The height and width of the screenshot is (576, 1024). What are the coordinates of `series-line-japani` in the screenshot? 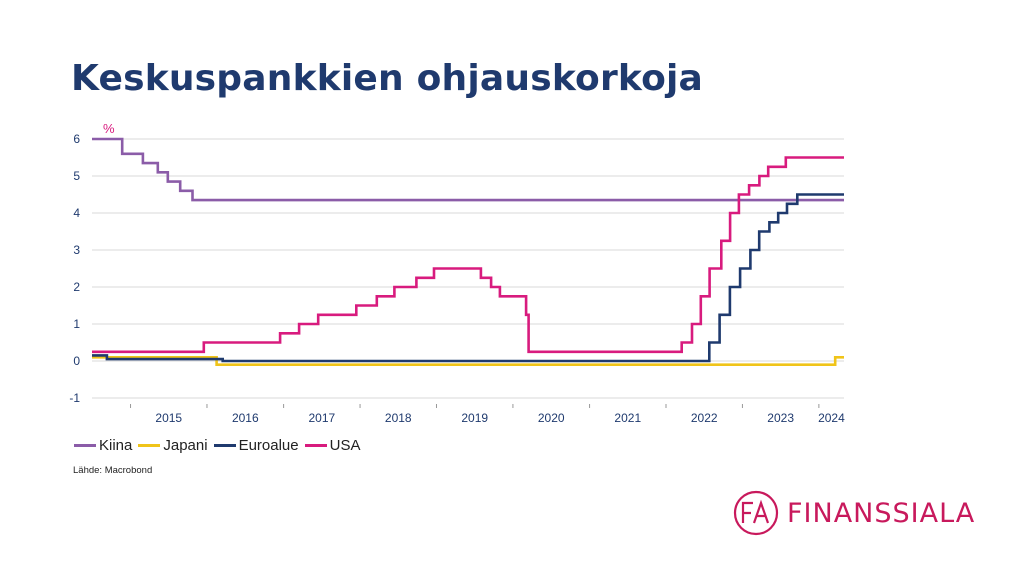 It's located at (468, 361).